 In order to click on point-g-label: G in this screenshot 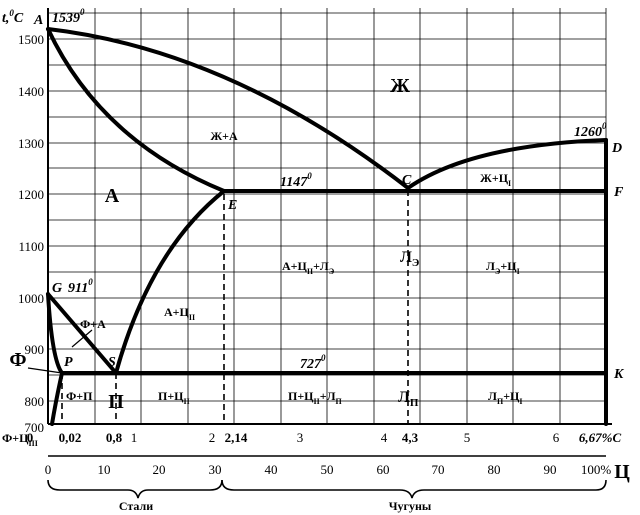, I will do `click(57, 288)`.